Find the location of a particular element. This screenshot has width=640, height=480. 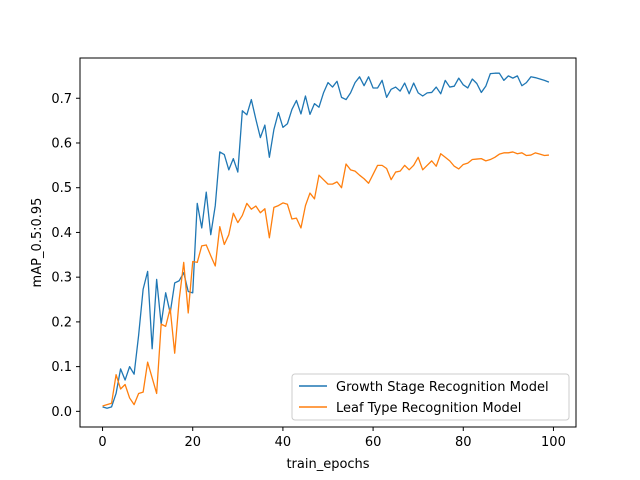

legend-label-growth-stage: Growth Stage Recognition Model is located at coordinates (442, 387).